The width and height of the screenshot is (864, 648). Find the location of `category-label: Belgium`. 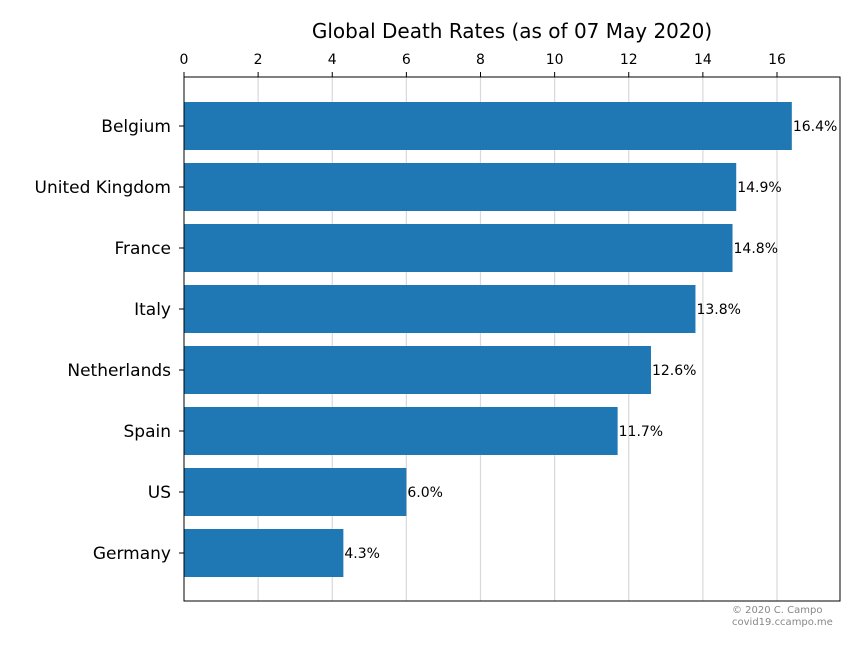

category-label: Belgium is located at coordinates (136, 127).